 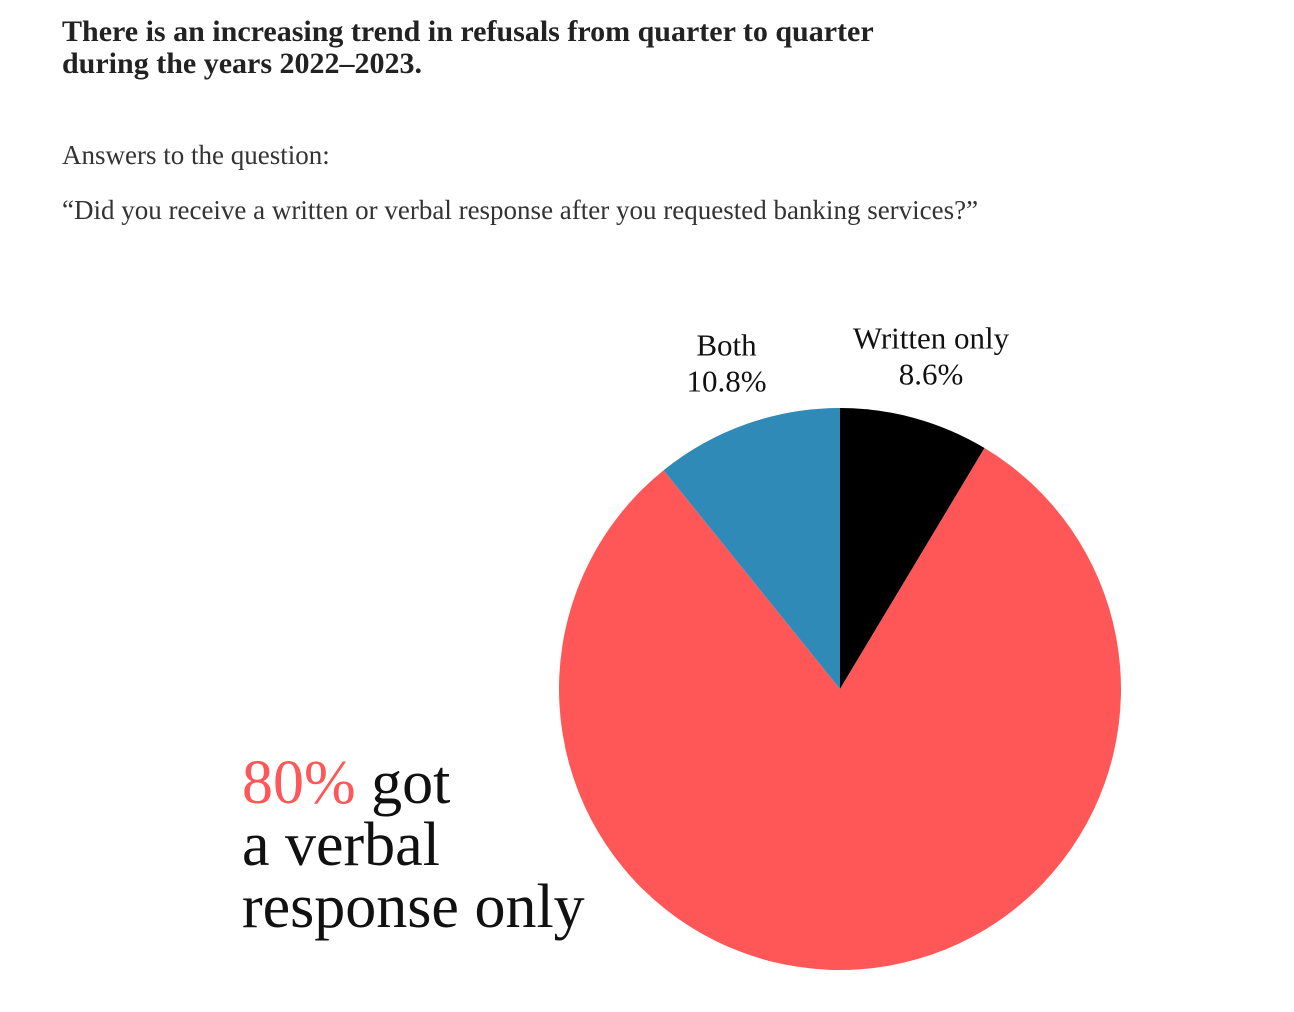 I want to click on callout-line-1: 80% got, so click(x=413, y=783).